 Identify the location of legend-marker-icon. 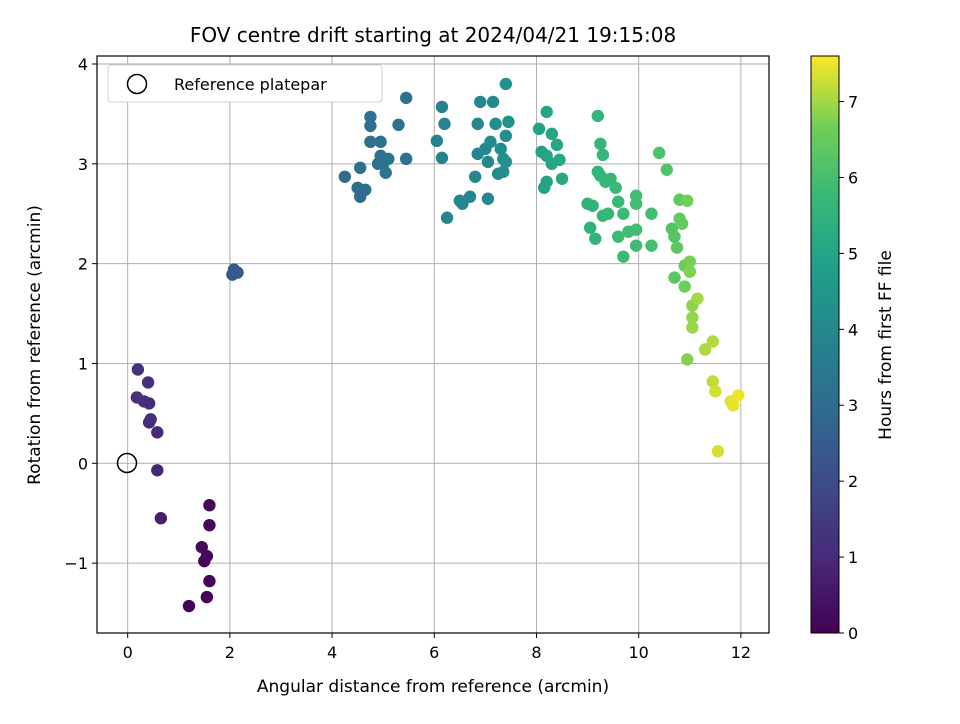
(137, 84).